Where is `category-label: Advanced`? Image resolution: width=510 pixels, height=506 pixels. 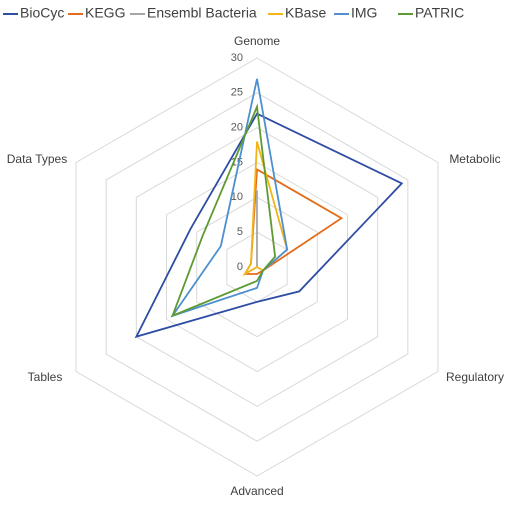
category-label: Advanced is located at coordinates (256, 491).